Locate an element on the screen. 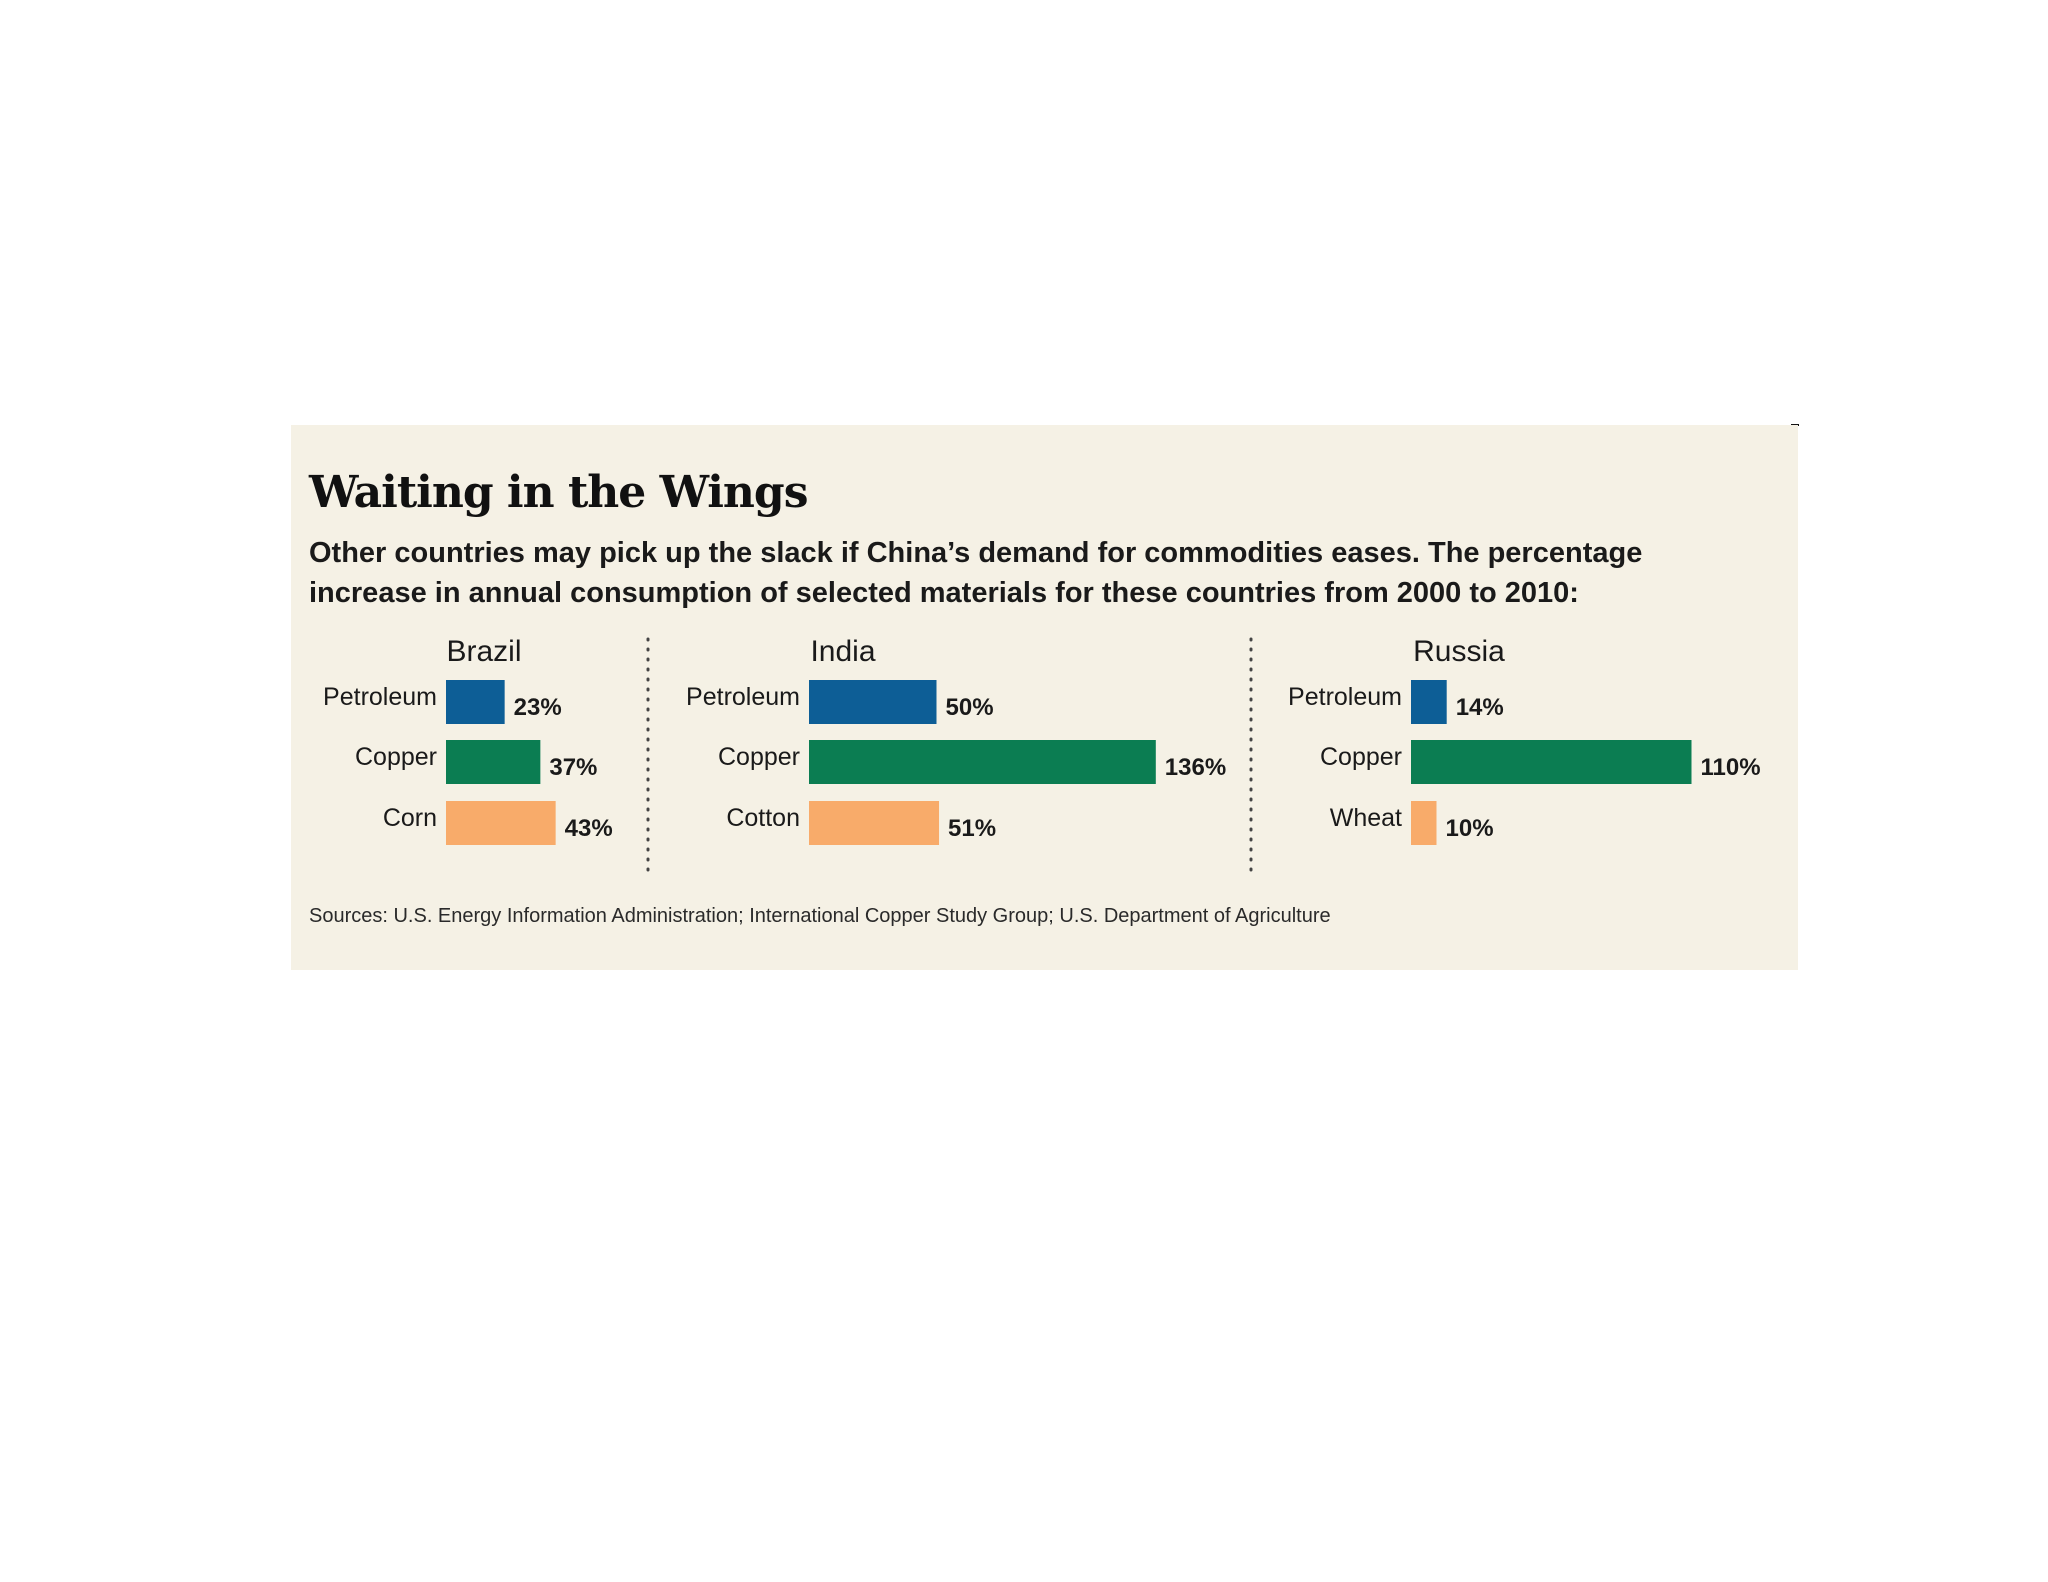  bar-india-petroleum is located at coordinates (873, 702).